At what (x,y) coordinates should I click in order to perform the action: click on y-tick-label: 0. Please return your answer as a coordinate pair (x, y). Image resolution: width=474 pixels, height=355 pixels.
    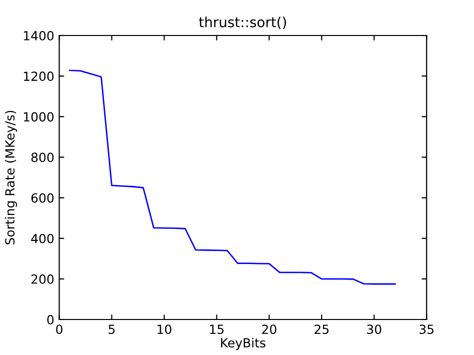
    Looking at the image, I should click on (50, 319).